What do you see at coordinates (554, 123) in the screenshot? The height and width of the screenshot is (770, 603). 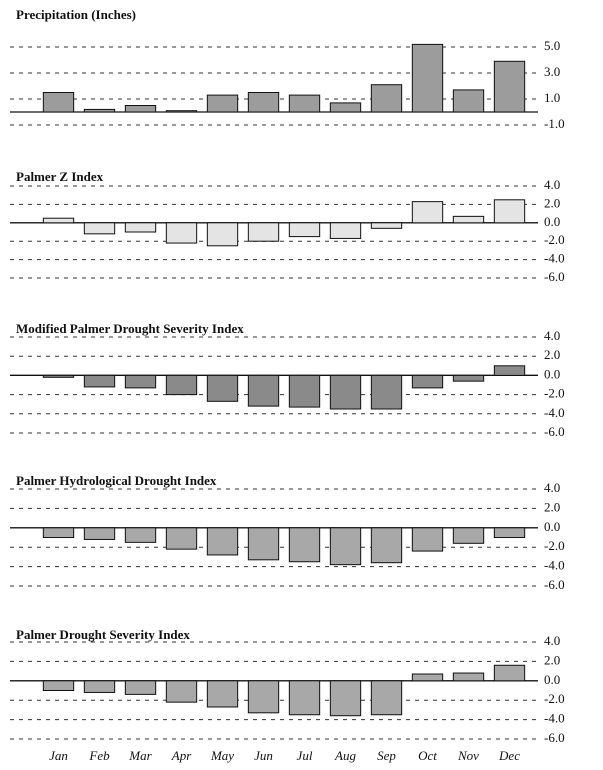 I see `y-tick-label: -1.0` at bounding box center [554, 123].